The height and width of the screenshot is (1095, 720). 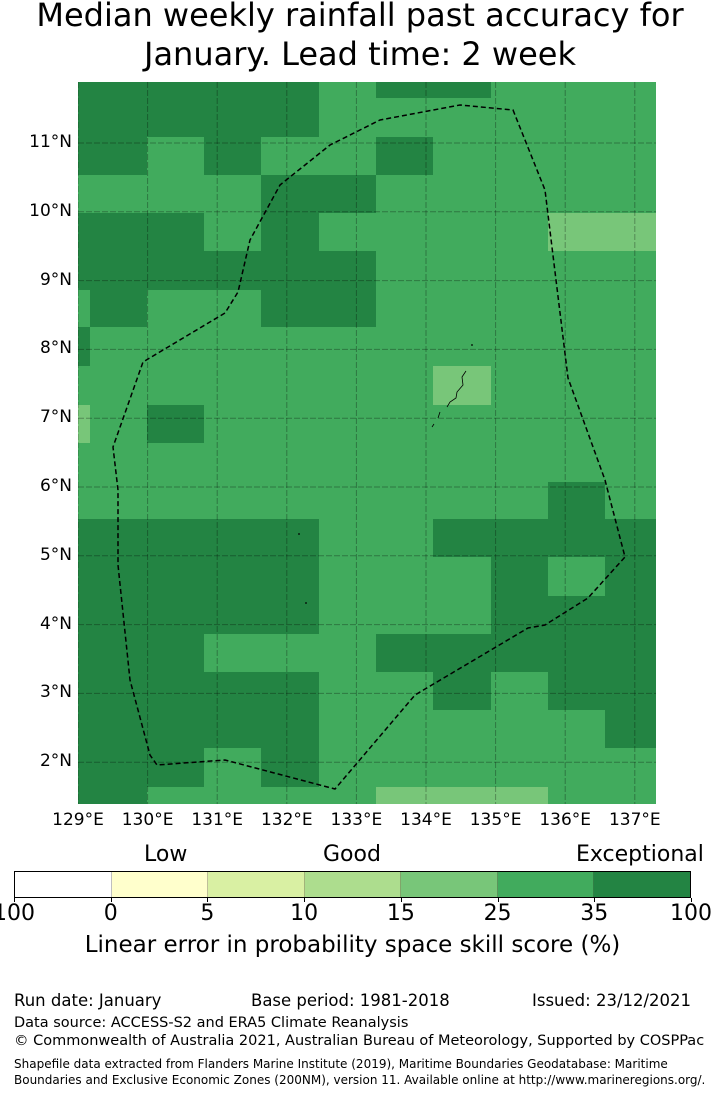 I want to click on longitude-label: 132°E, so click(x=286, y=820).